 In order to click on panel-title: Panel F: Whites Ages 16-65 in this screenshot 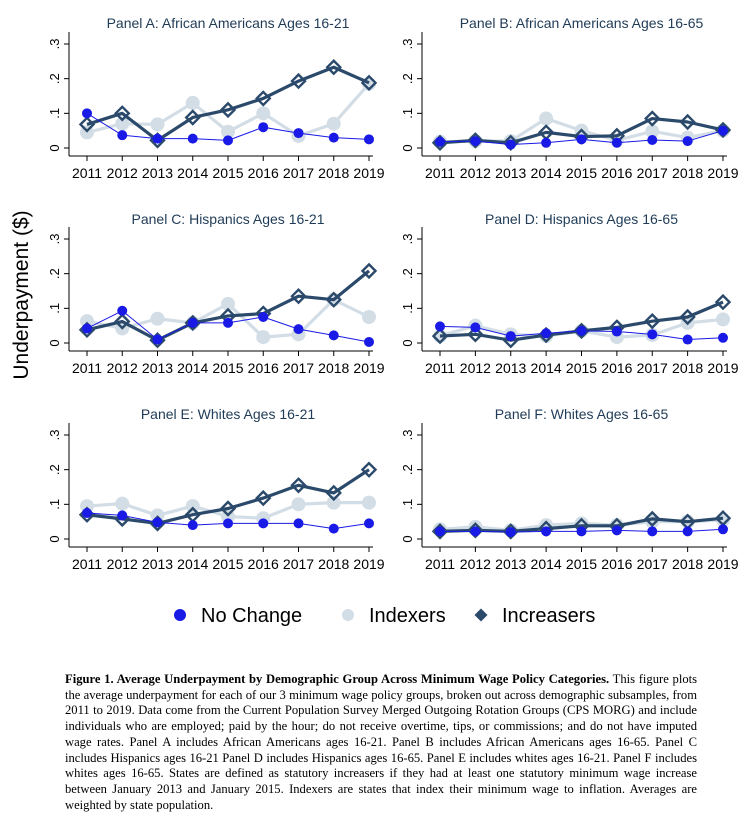, I will do `click(582, 414)`.